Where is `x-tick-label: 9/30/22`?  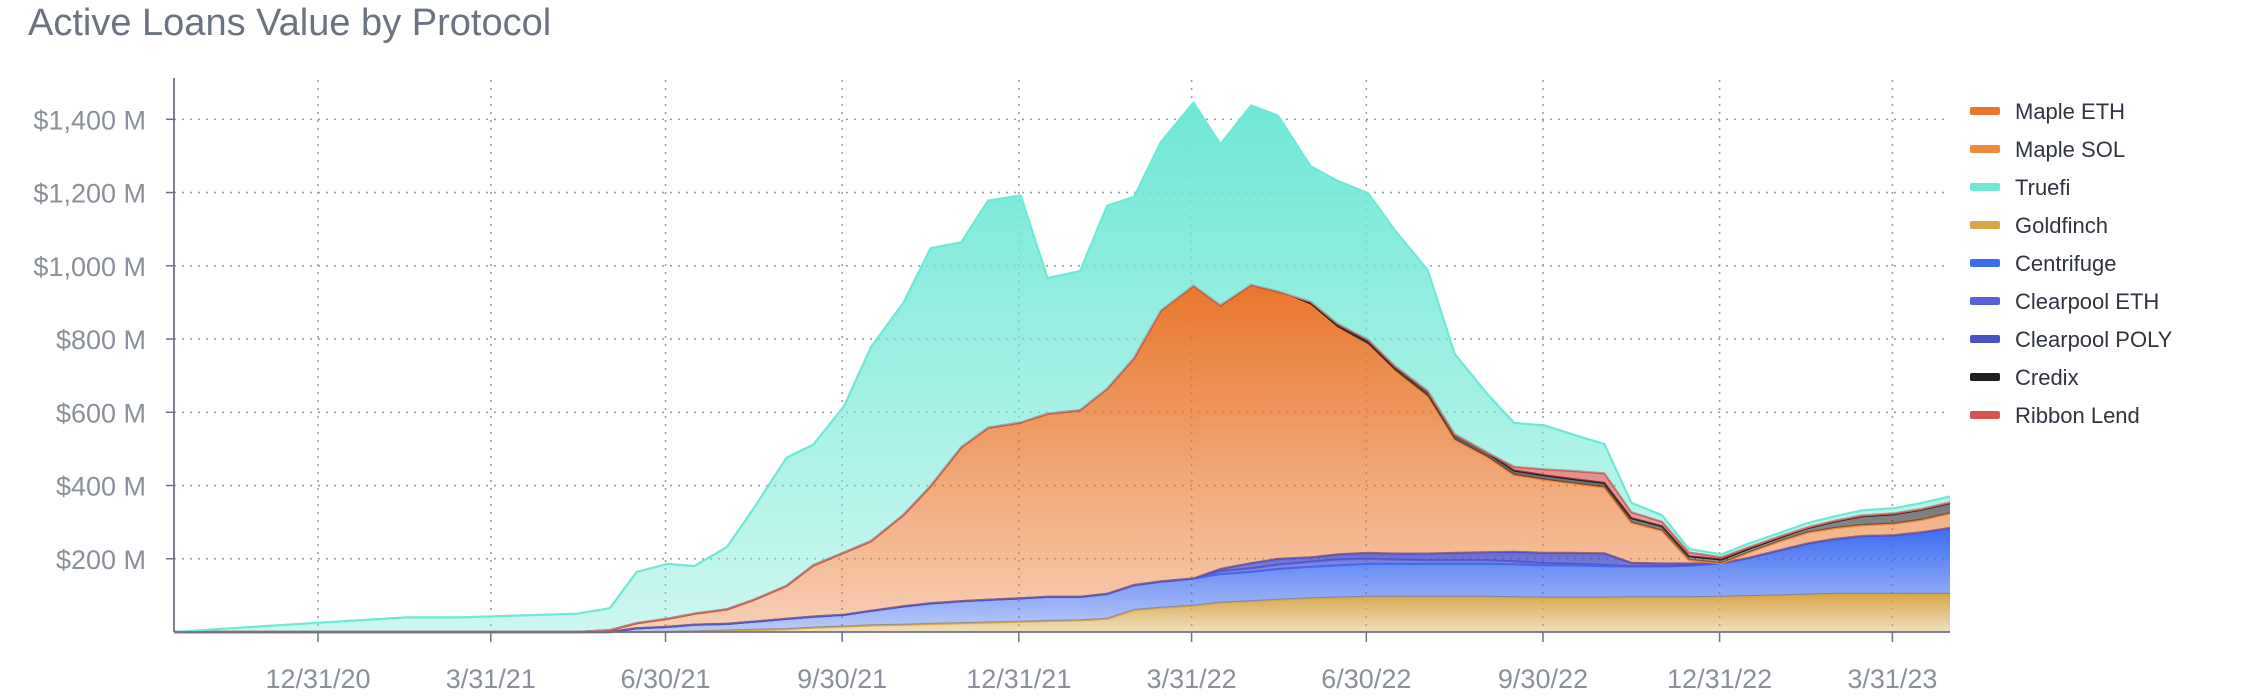
x-tick-label: 9/30/22 is located at coordinates (1543, 679).